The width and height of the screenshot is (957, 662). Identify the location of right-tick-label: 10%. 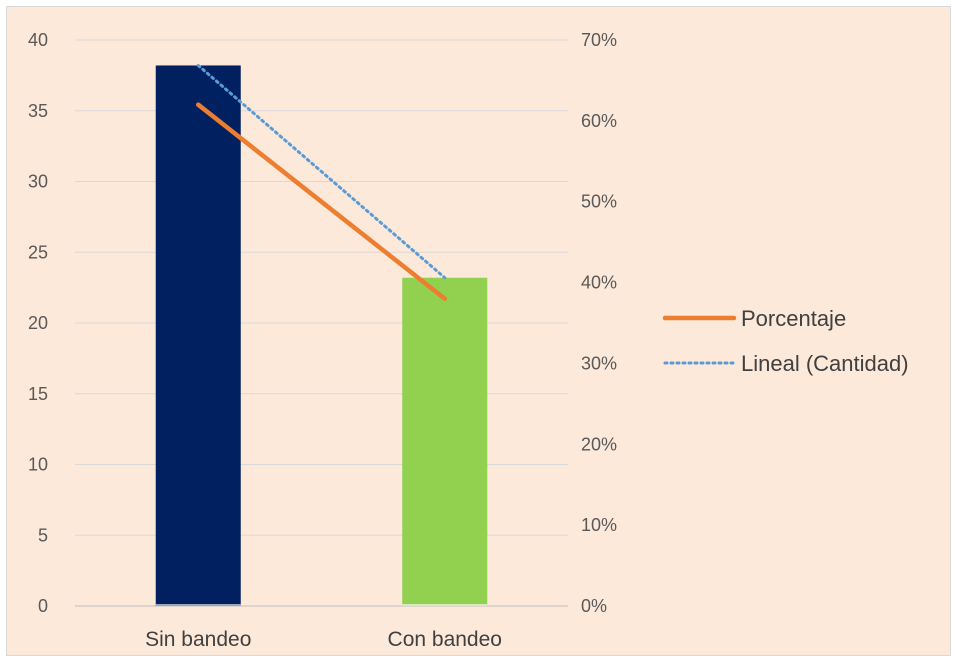
(599, 525).